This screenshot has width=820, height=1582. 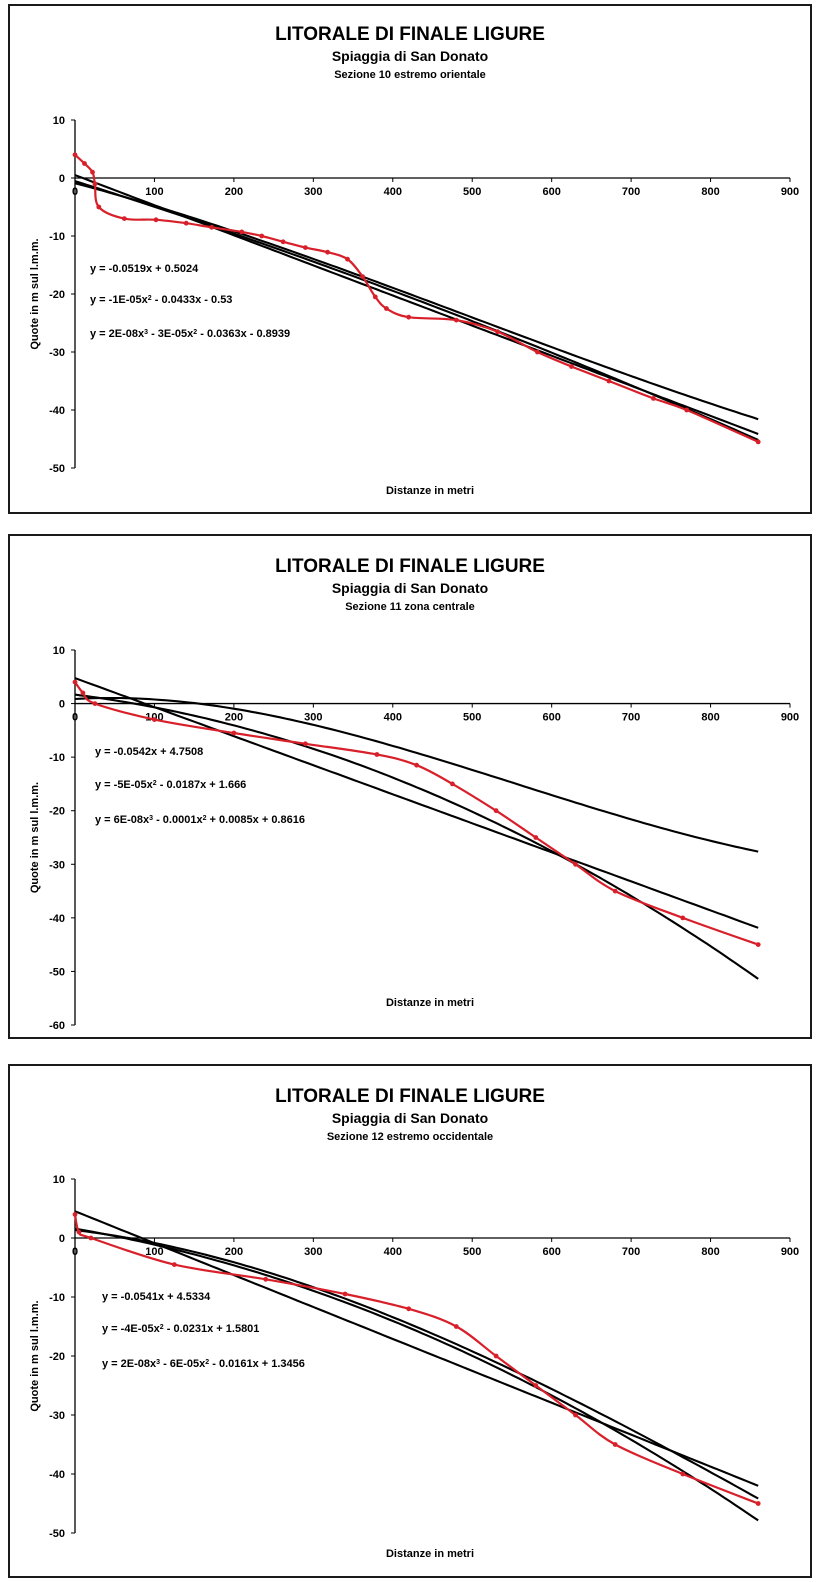 What do you see at coordinates (410, 1137) in the screenshot?
I see `chart-section-label: Sezione 12 estremo occidentale` at bounding box center [410, 1137].